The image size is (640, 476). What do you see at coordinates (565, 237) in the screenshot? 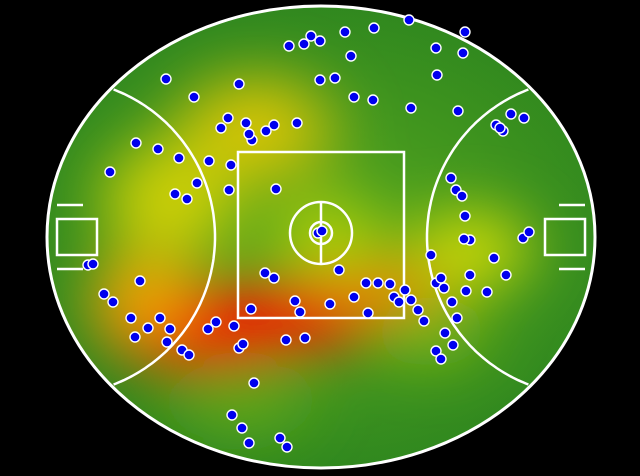
I see `right-goal-square` at bounding box center [565, 237].